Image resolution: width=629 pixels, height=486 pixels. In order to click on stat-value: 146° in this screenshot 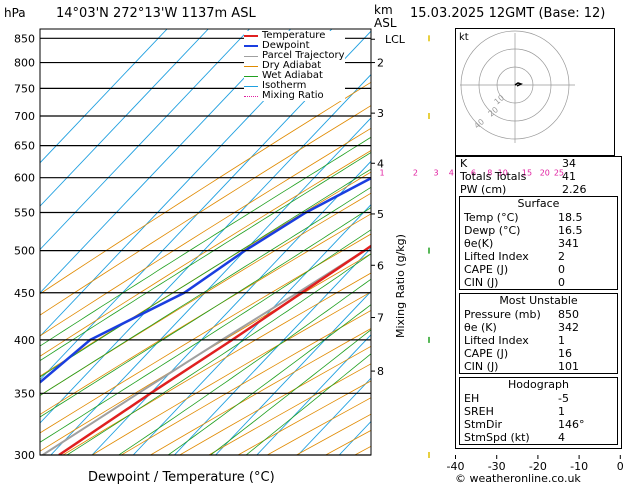, I will do `click(571, 424)`.